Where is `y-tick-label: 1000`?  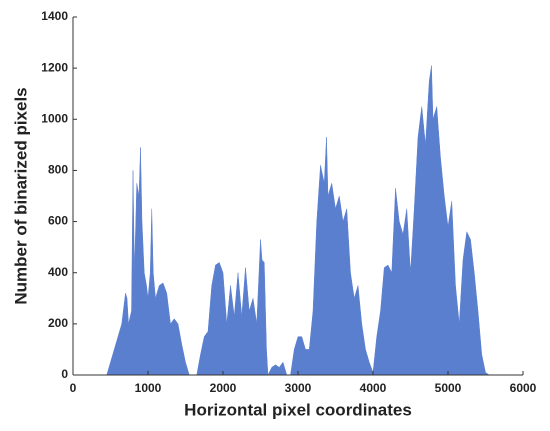 y-tick-label: 1000 is located at coordinates (54, 118).